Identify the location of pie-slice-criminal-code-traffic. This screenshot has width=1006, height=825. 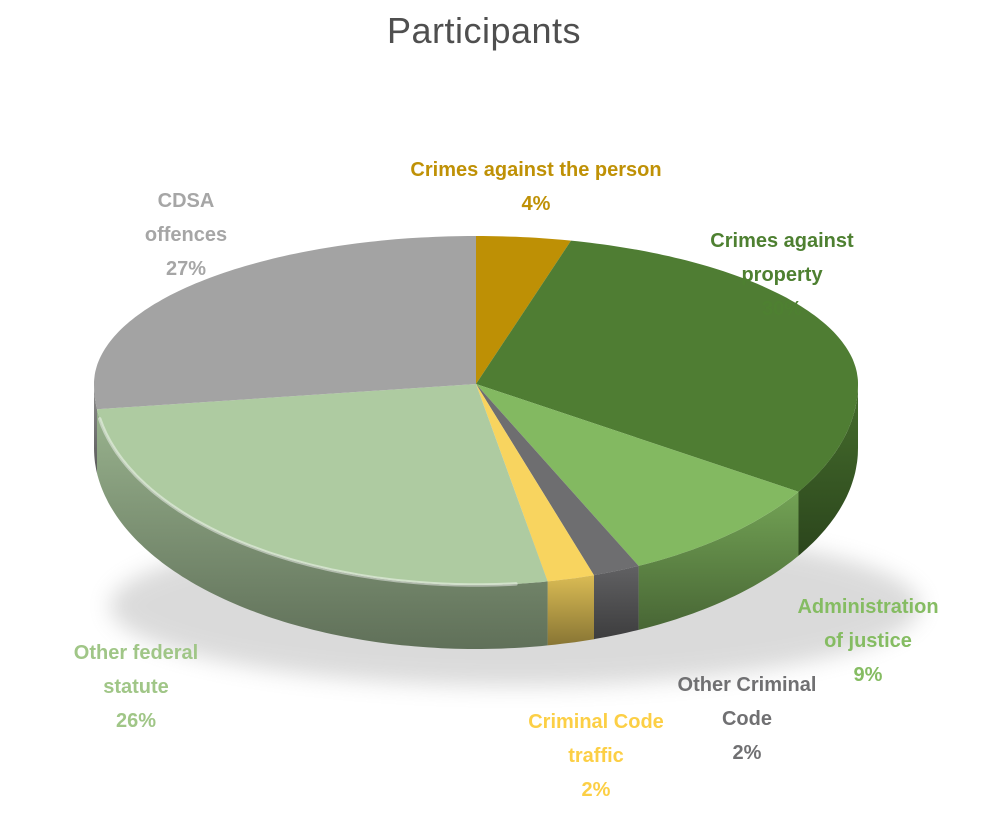
(535, 483).